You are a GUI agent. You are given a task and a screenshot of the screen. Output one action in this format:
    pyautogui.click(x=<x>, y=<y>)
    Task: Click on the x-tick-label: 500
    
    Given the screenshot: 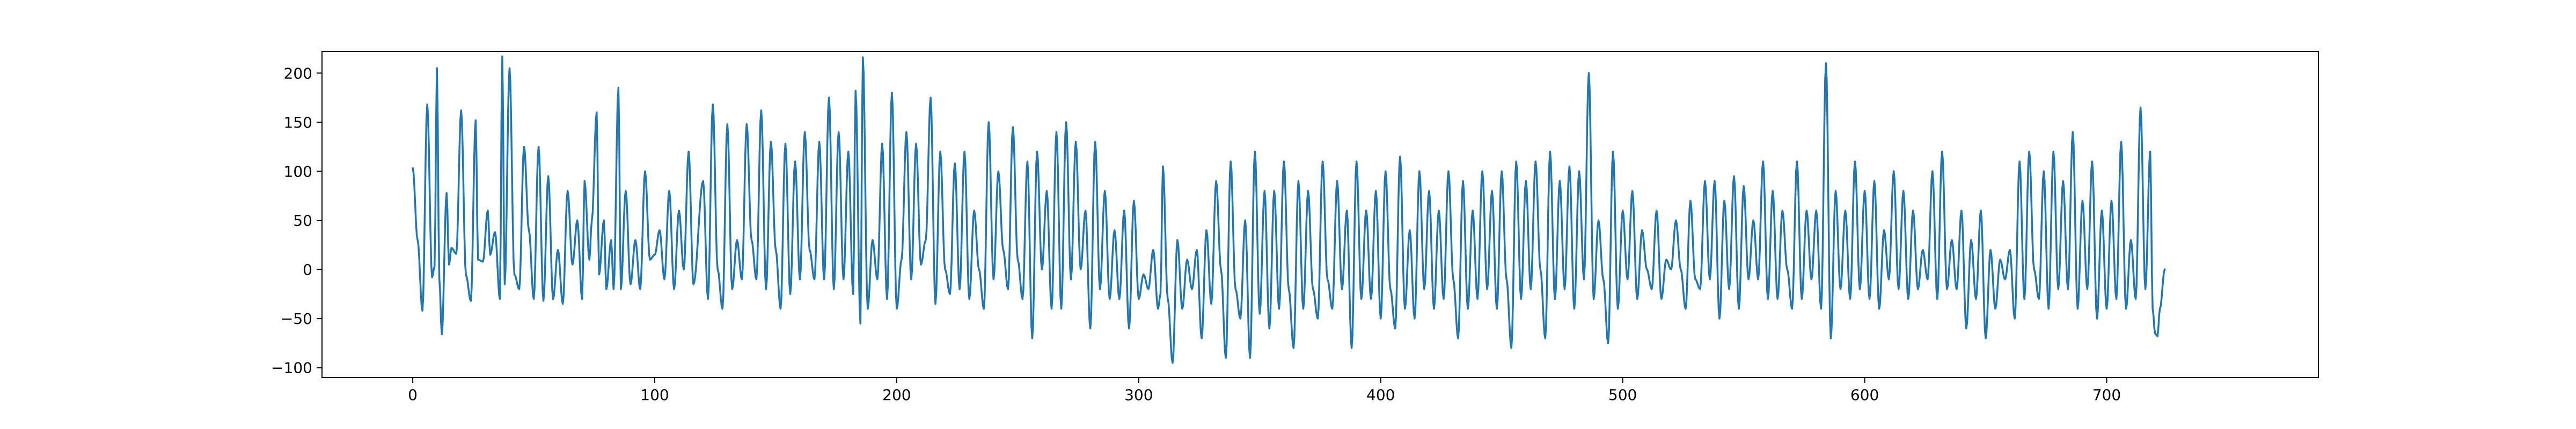 What is the action you would take?
    pyautogui.click(x=1622, y=395)
    